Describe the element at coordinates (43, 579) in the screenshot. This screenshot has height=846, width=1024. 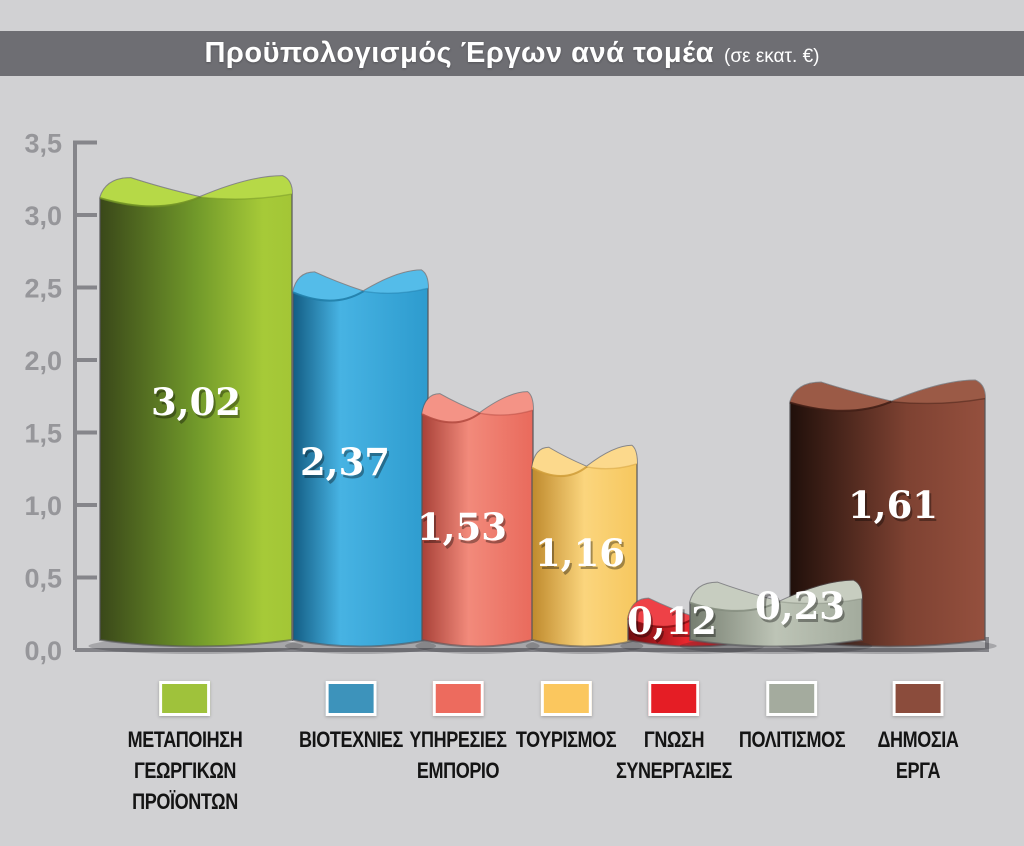
I see `y-tick-label: 0,5` at that location.